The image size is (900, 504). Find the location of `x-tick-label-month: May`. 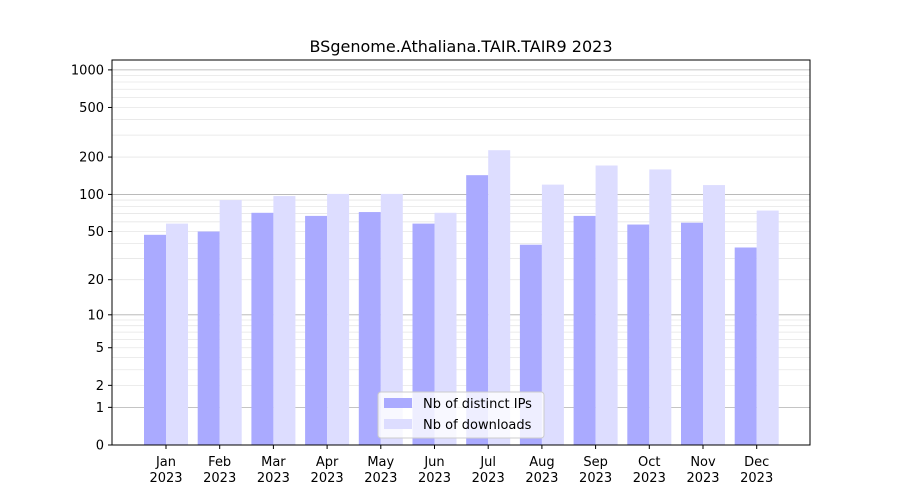

x-tick-label-month: May is located at coordinates (380, 462).